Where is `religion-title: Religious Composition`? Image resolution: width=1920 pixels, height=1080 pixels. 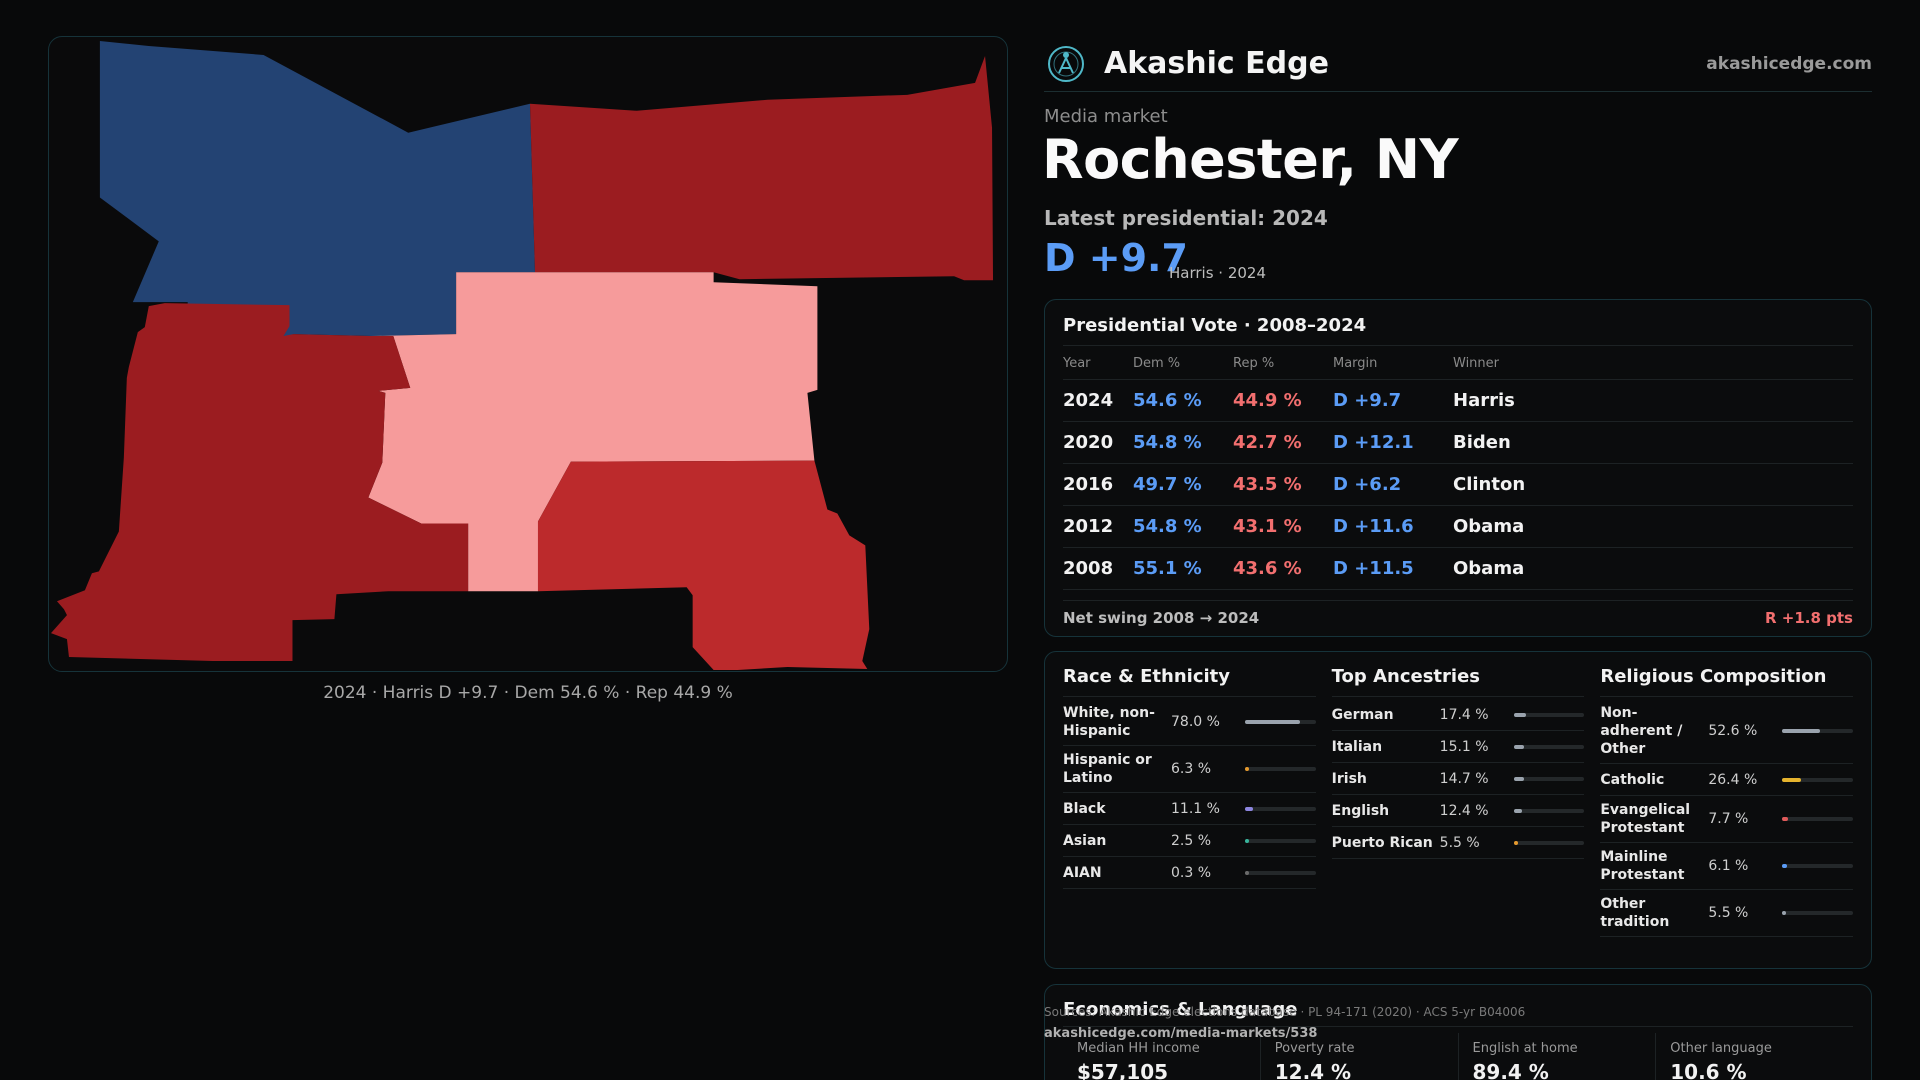
religion-title: Religious Composition is located at coordinates (1727, 681).